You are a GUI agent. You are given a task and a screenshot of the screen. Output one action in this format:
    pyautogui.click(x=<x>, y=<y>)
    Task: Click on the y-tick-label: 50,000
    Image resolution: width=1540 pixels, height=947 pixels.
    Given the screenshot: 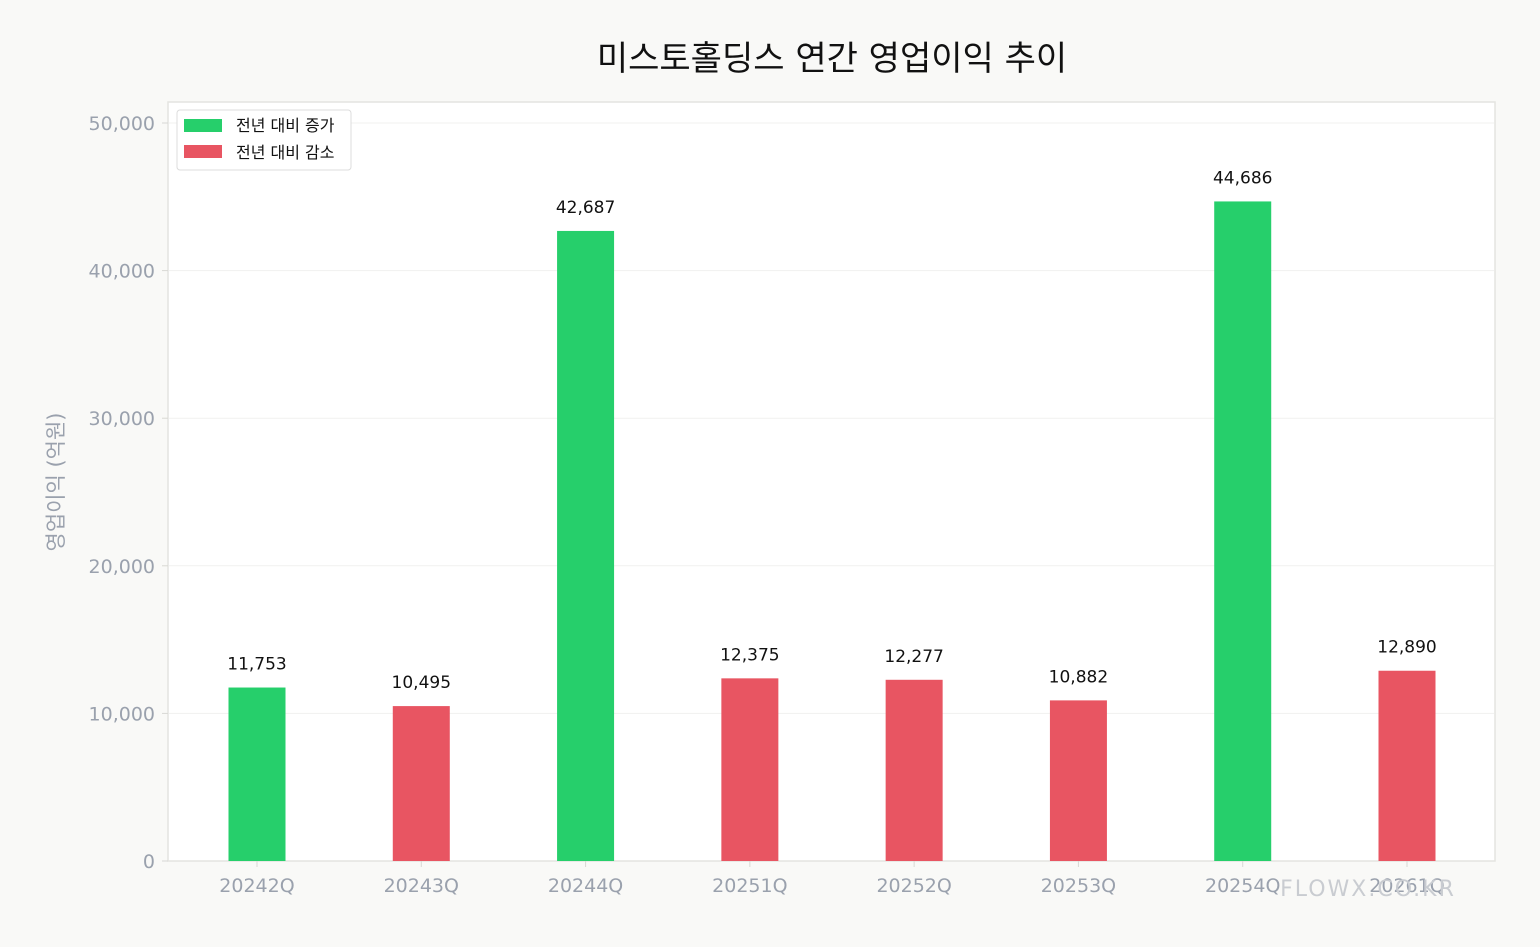 What is the action you would take?
    pyautogui.click(x=122, y=124)
    